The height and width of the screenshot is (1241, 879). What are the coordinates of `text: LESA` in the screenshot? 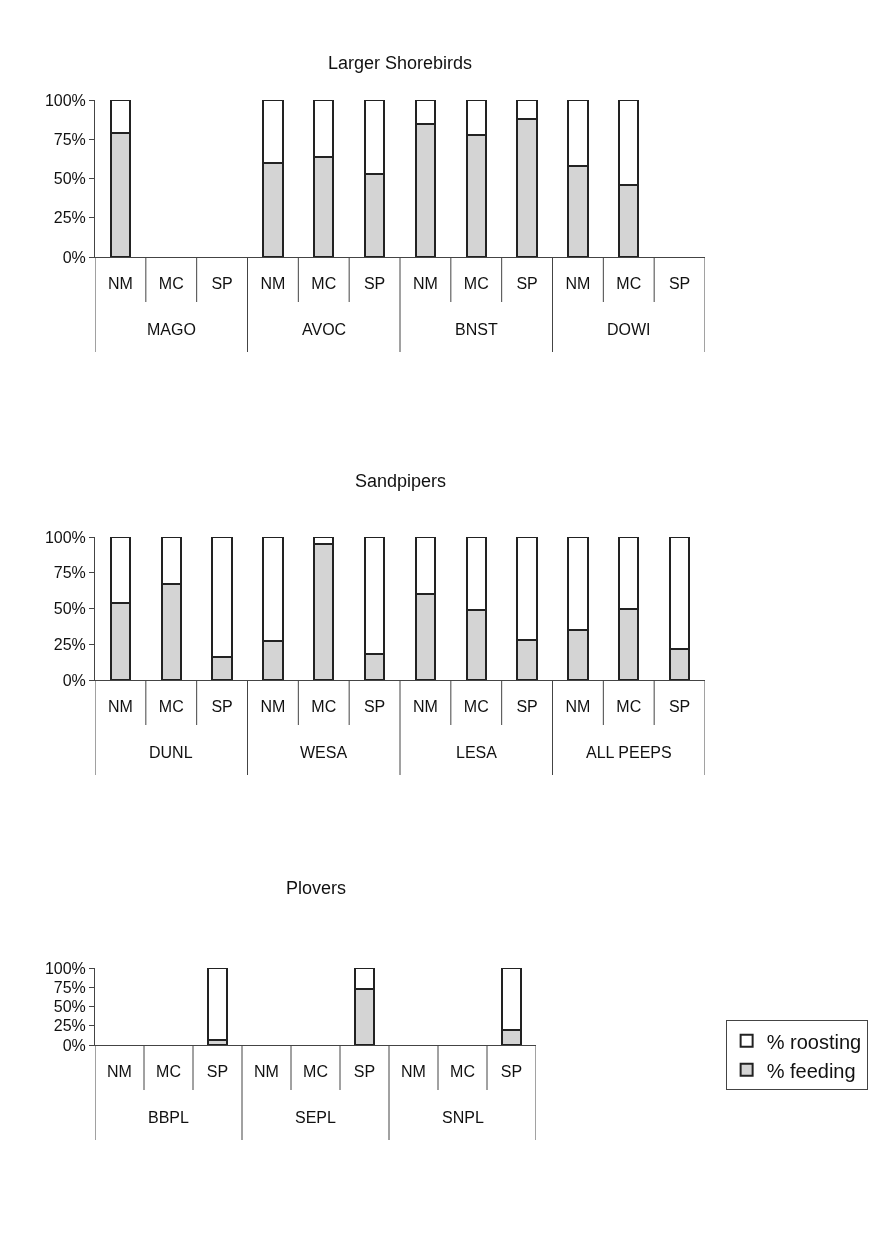 It's located at (477, 752).